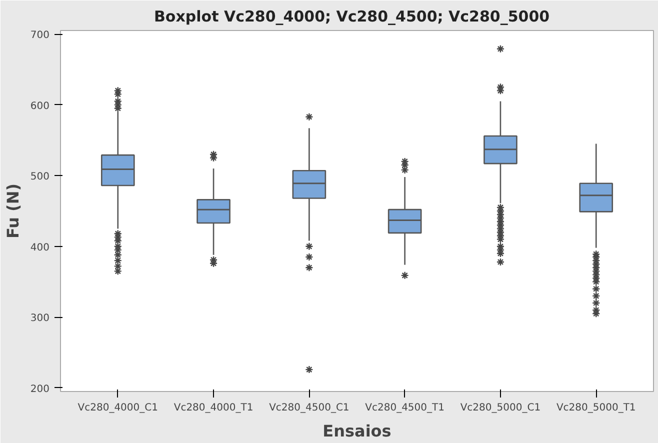 This screenshot has height=443, width=658. Describe the element at coordinates (405, 408) in the screenshot. I see `x-tick-label: Vc280_4500_T1` at that location.